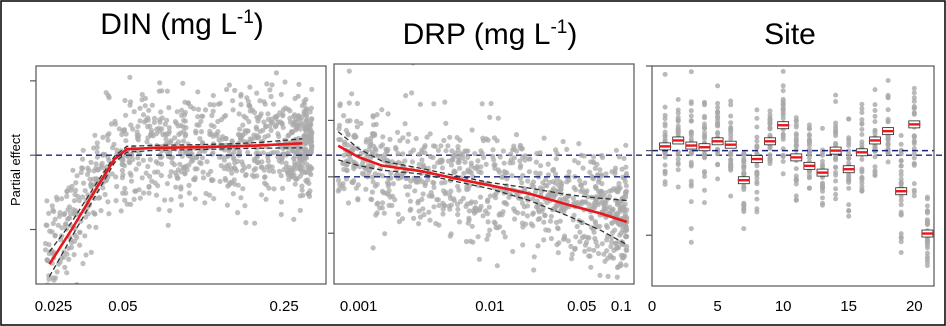  What do you see at coordinates (122, 306) in the screenshot?
I see `x-tick-label: 0.05` at bounding box center [122, 306].